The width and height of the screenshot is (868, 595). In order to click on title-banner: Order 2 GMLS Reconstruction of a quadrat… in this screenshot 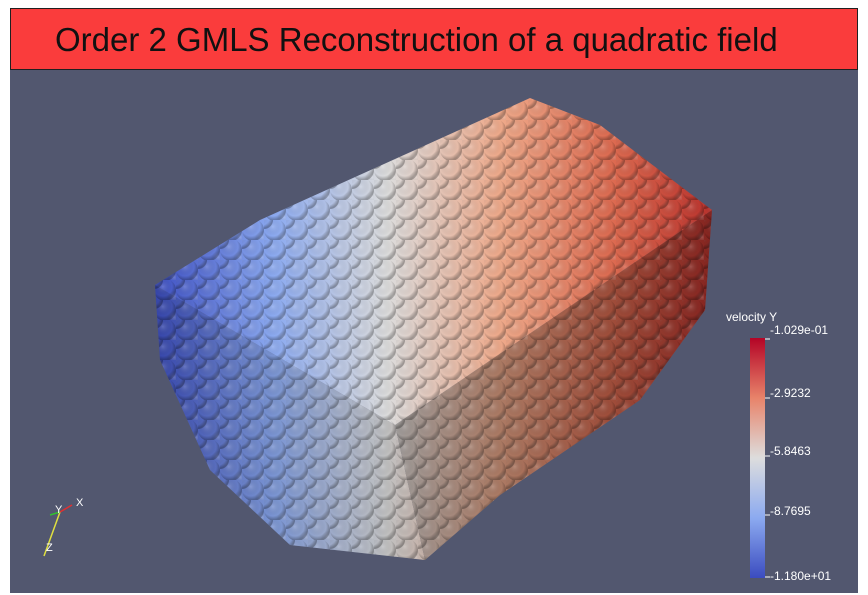, I will do `click(434, 39)`.